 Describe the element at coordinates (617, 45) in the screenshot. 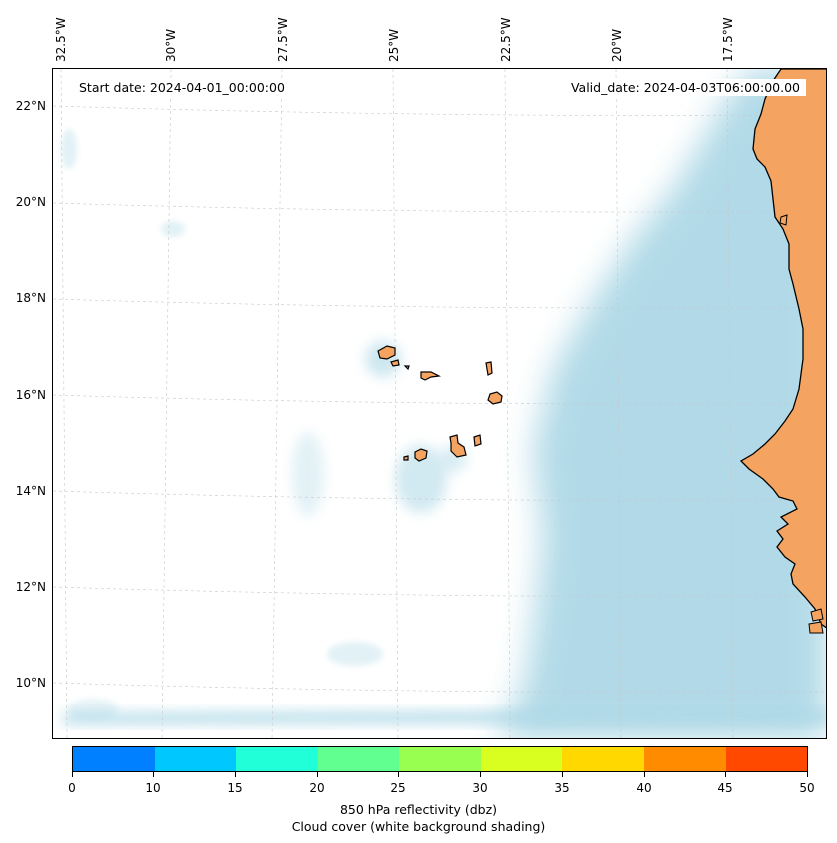

I see `lon-label-20w: 20°W` at that location.